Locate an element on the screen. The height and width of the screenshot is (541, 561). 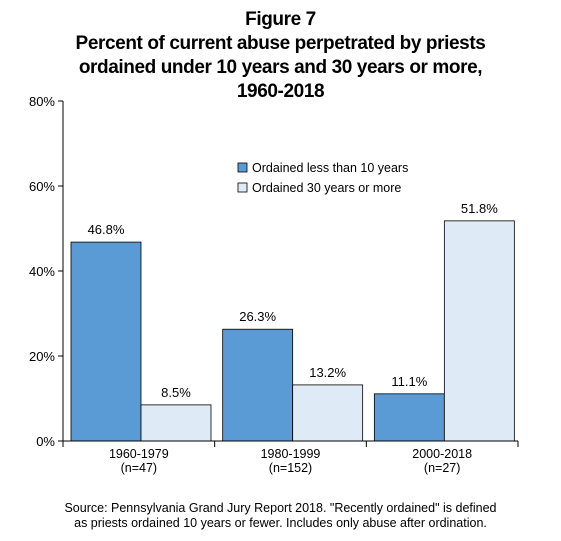
chart-title-line-3: 1960-2018 is located at coordinates (280, 91).